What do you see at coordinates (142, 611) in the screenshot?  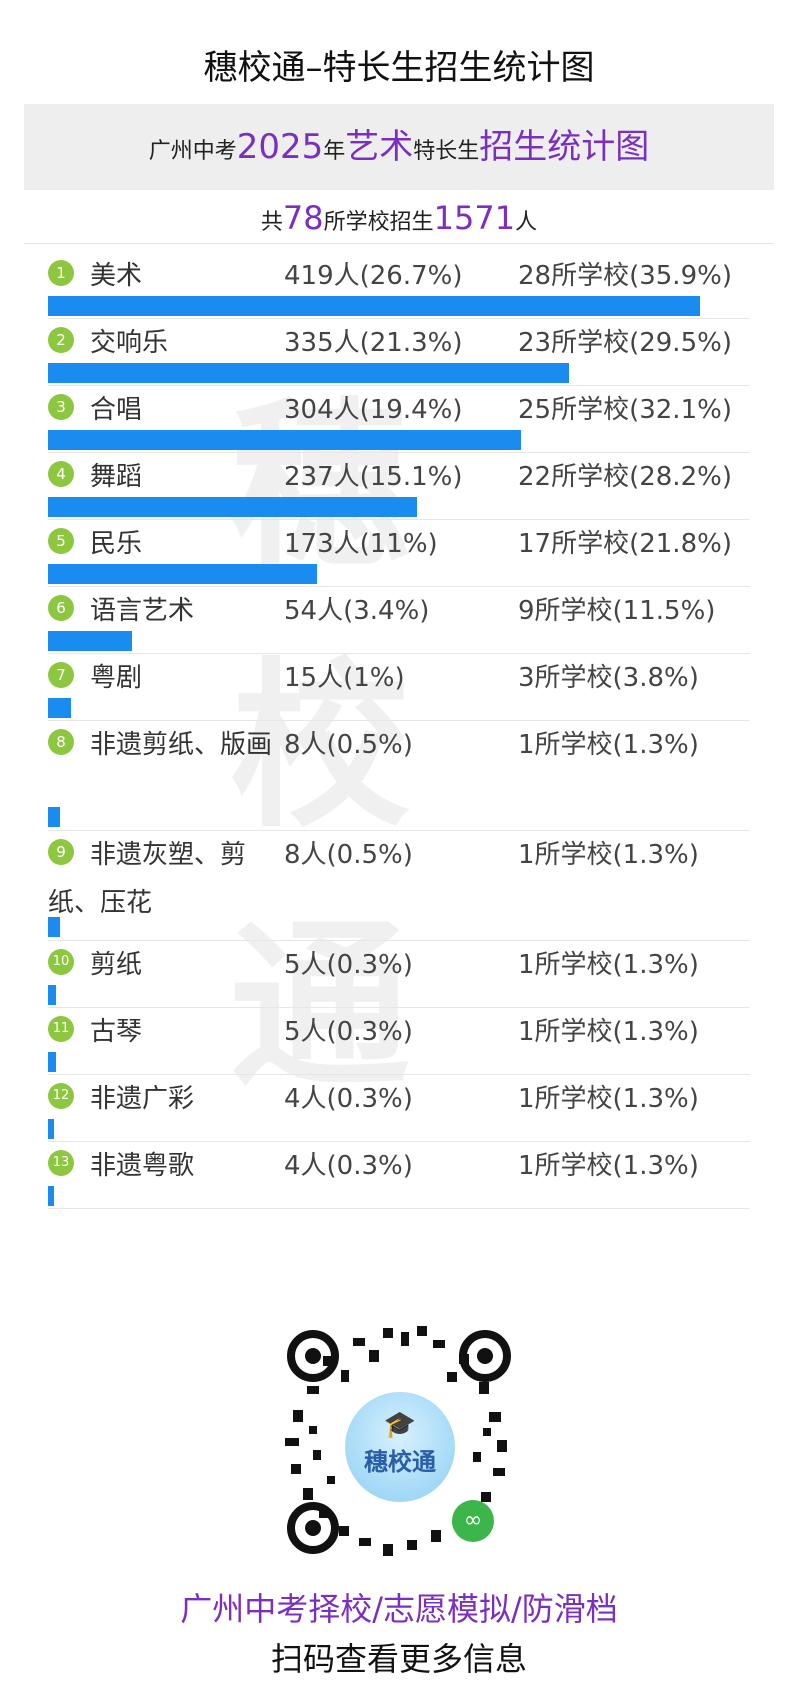 I see `category-label: 语言艺术` at bounding box center [142, 611].